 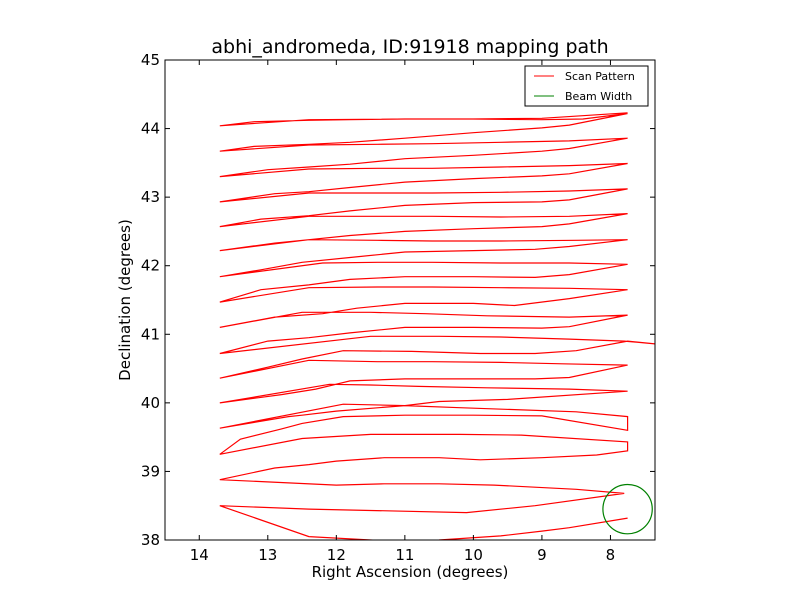 I want to click on x-tick-label: 10, so click(x=473, y=555).